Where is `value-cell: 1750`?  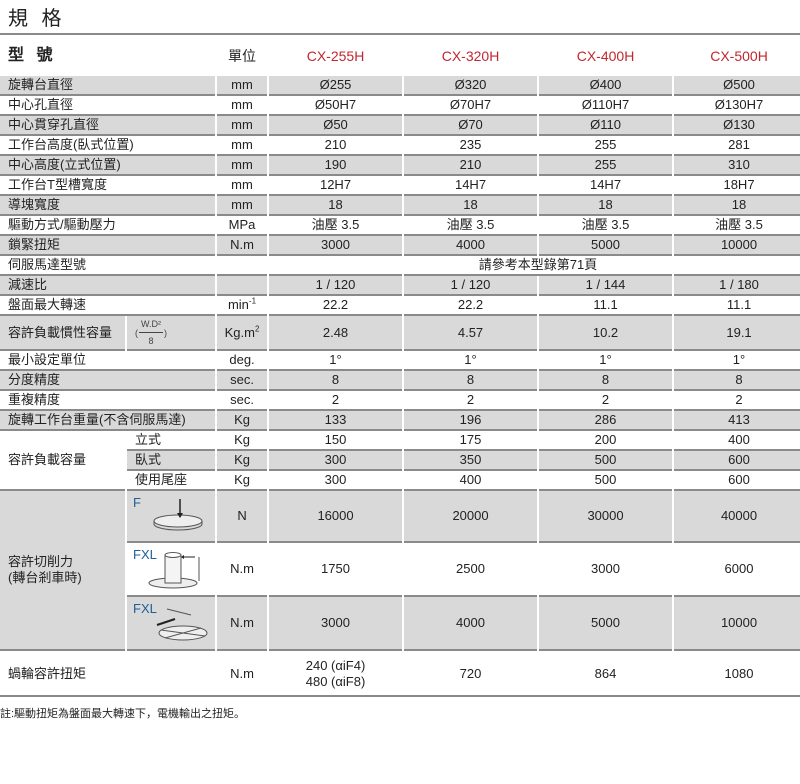 value-cell: 1750 is located at coordinates (336, 570).